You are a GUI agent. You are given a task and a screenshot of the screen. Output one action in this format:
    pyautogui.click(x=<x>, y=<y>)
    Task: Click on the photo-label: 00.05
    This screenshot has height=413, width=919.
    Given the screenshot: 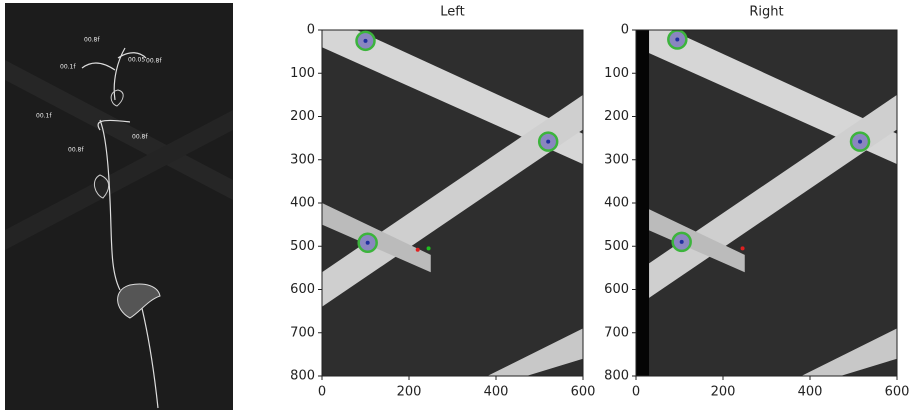 What is the action you would take?
    pyautogui.click(x=136, y=60)
    